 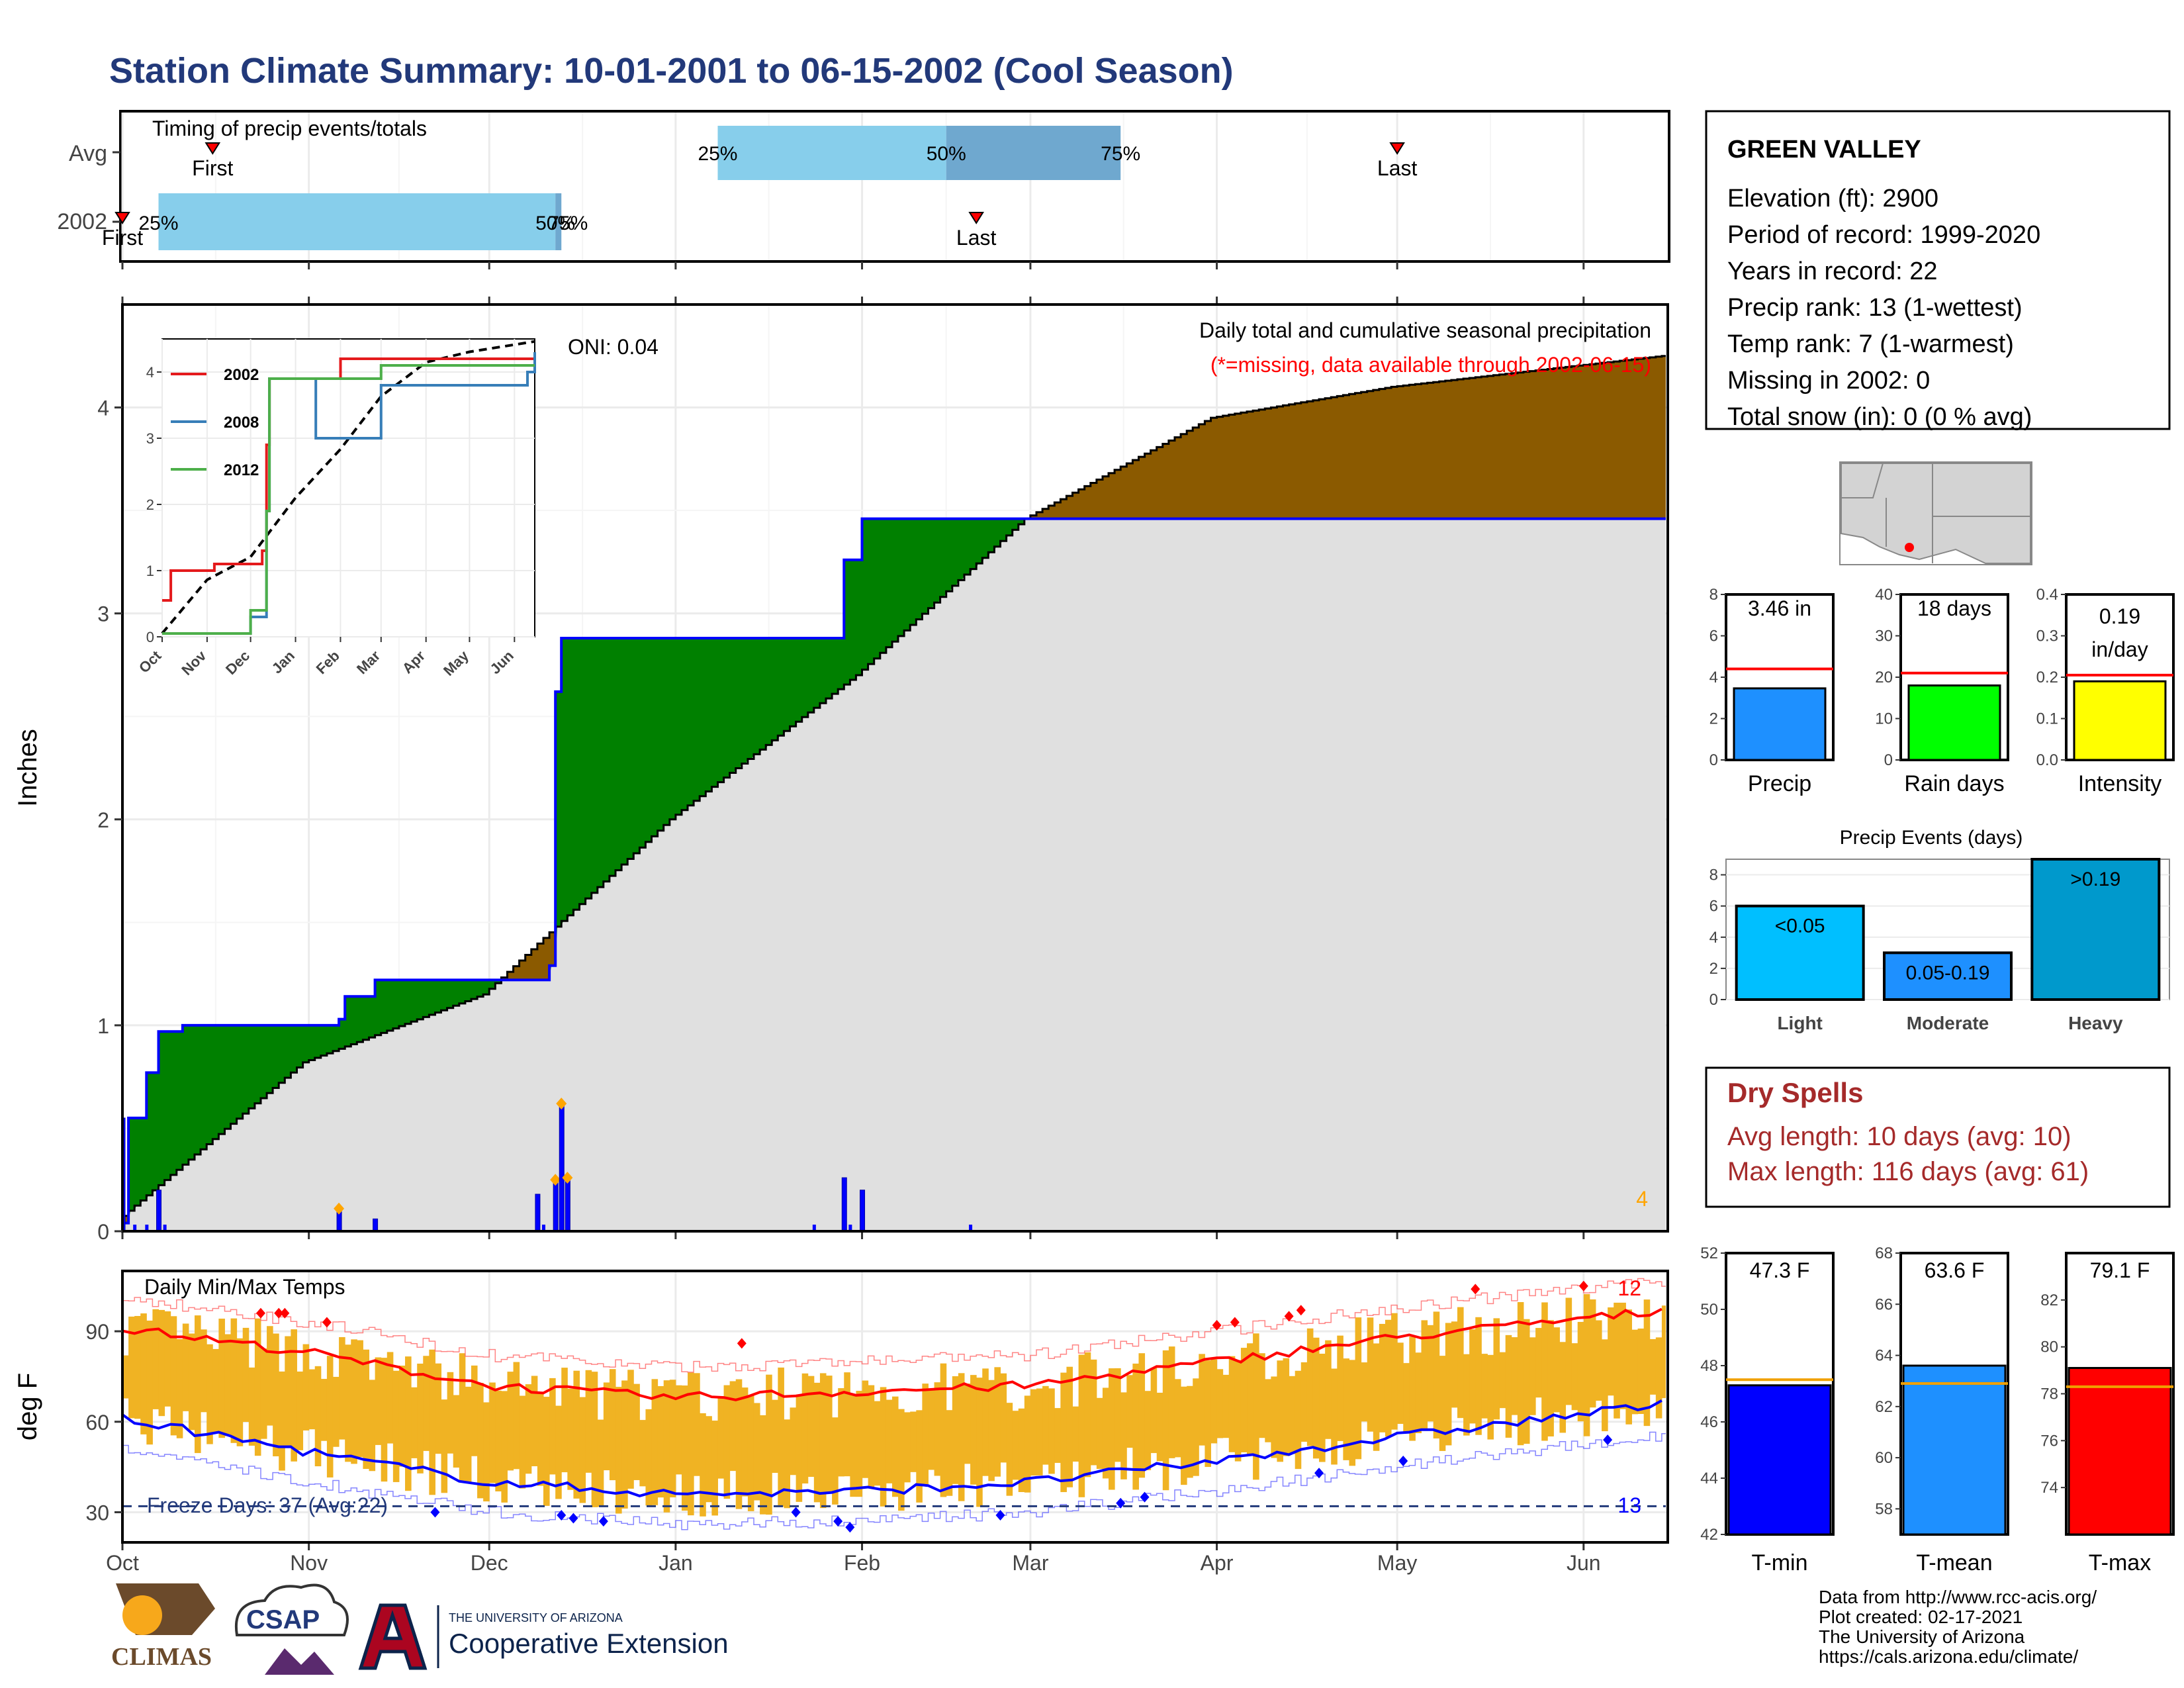 I want to click on summary-y-tick-label: 0.1, so click(x=2047, y=719).